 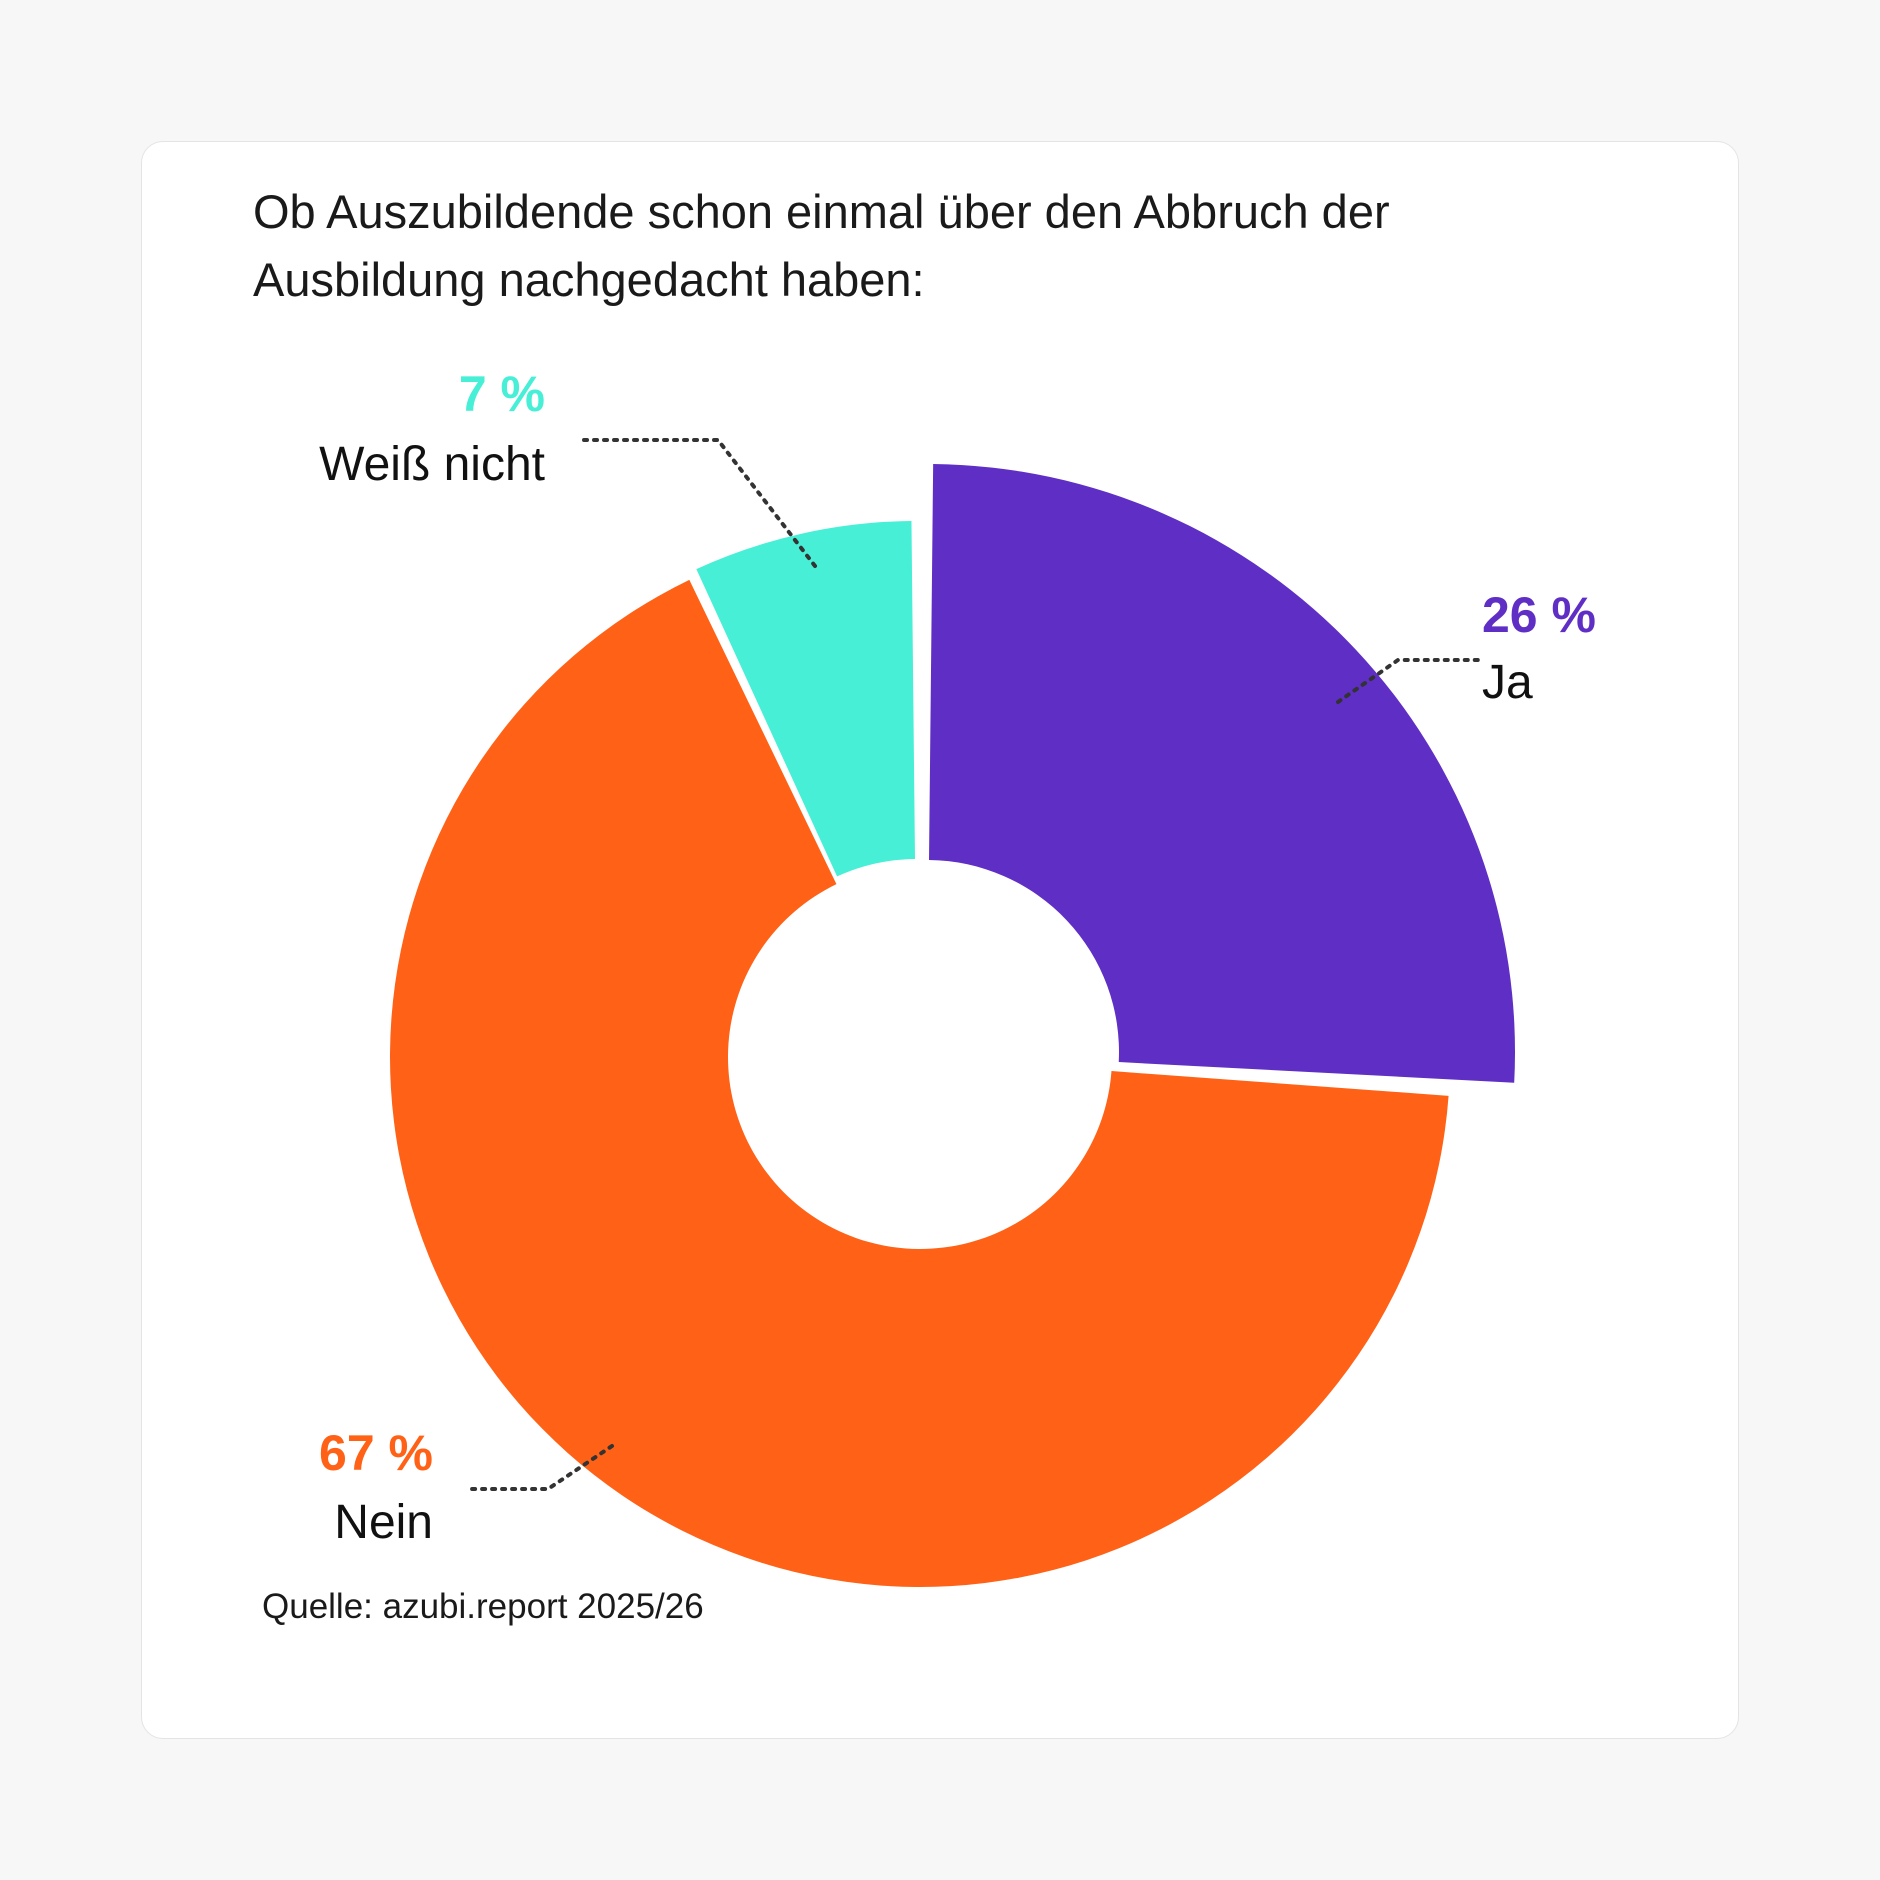 I want to click on leader-line-wei-nicht, so click(x=697, y=503).